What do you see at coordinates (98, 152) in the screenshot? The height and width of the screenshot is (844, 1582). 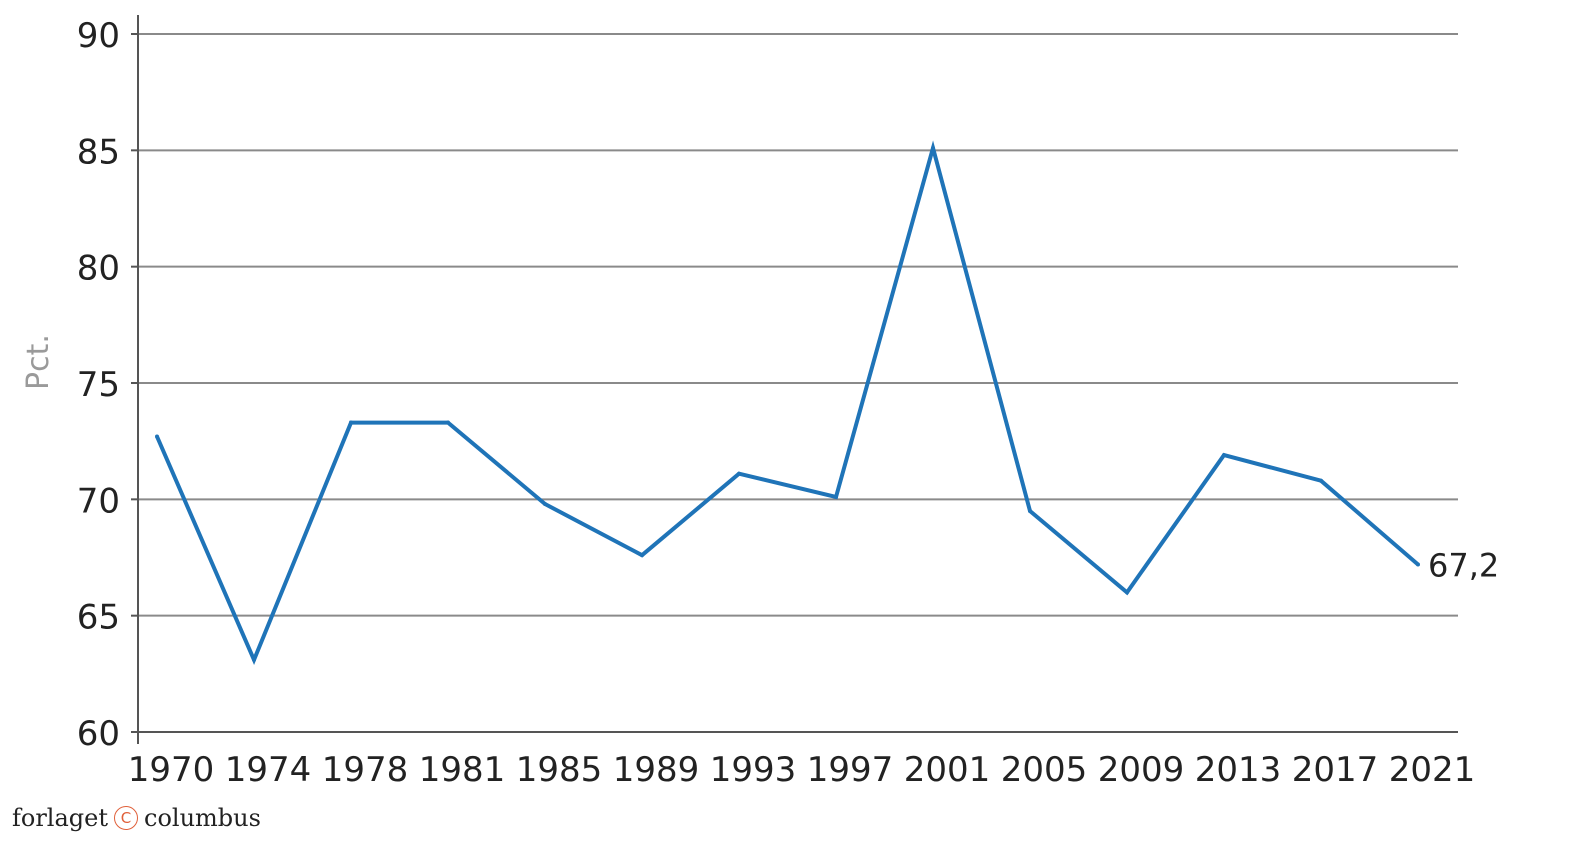 I see `y-tick-label: 85` at bounding box center [98, 152].